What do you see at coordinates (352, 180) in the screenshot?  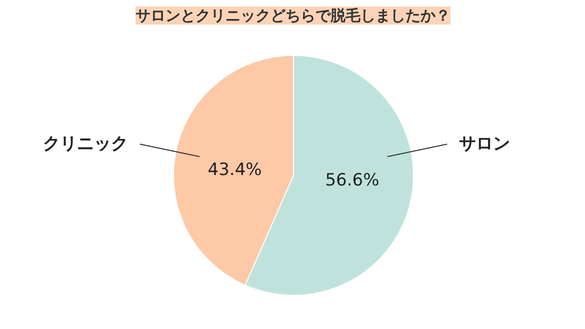 I see `data-label: 56.6%` at bounding box center [352, 180].